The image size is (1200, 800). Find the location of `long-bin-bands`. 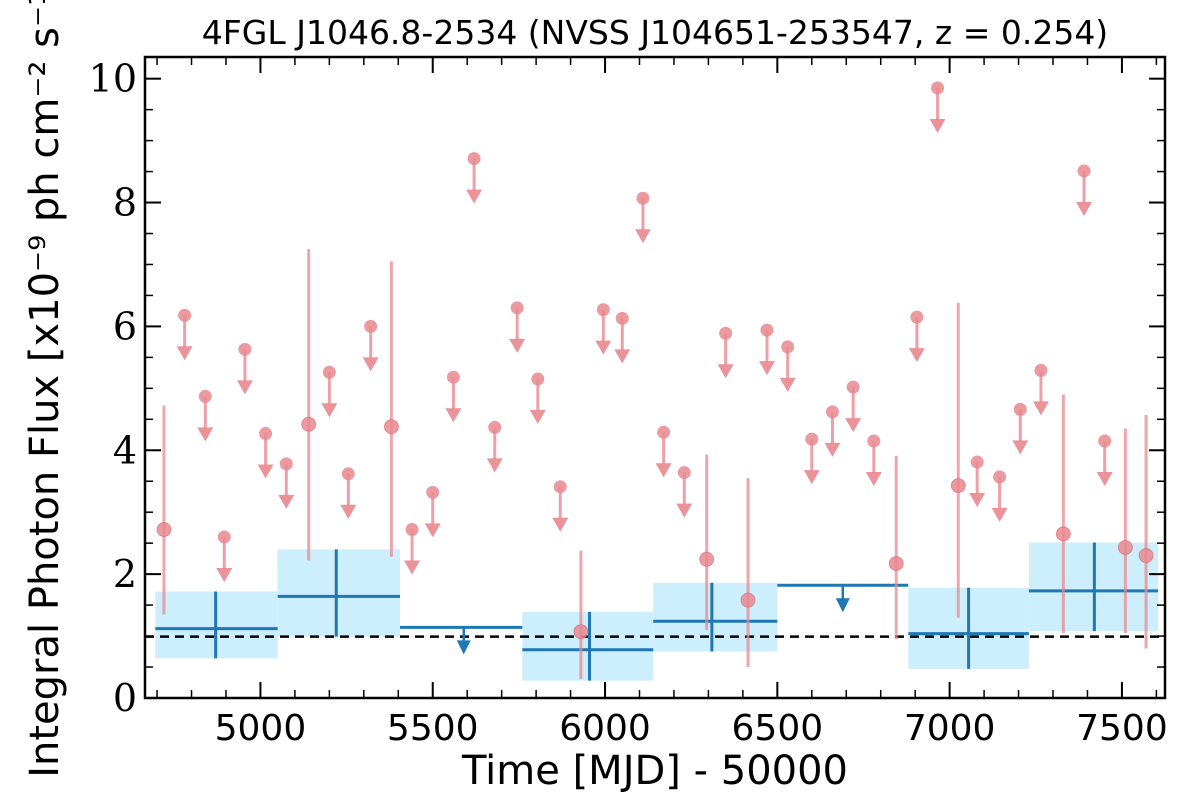

long-bin-bands is located at coordinates (657, 611).